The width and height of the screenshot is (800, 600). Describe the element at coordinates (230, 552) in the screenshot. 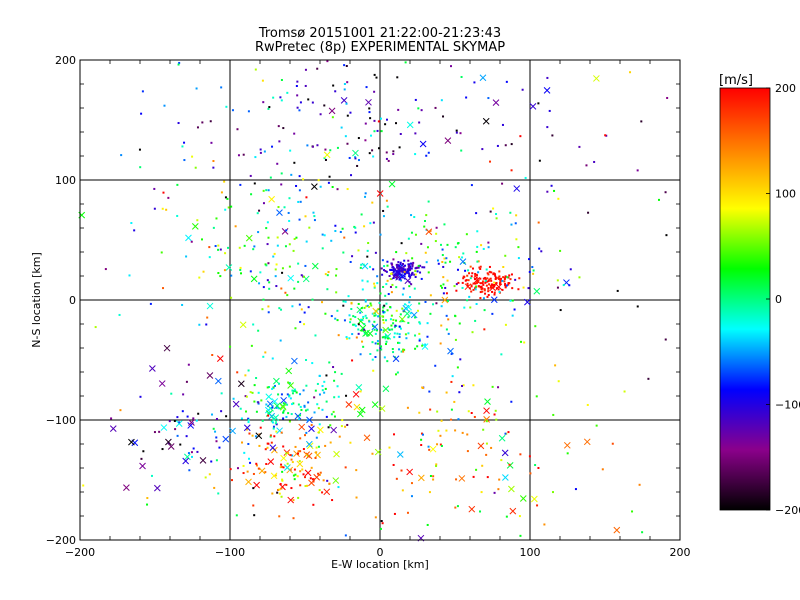

I see `x-tick-label: −100` at that location.